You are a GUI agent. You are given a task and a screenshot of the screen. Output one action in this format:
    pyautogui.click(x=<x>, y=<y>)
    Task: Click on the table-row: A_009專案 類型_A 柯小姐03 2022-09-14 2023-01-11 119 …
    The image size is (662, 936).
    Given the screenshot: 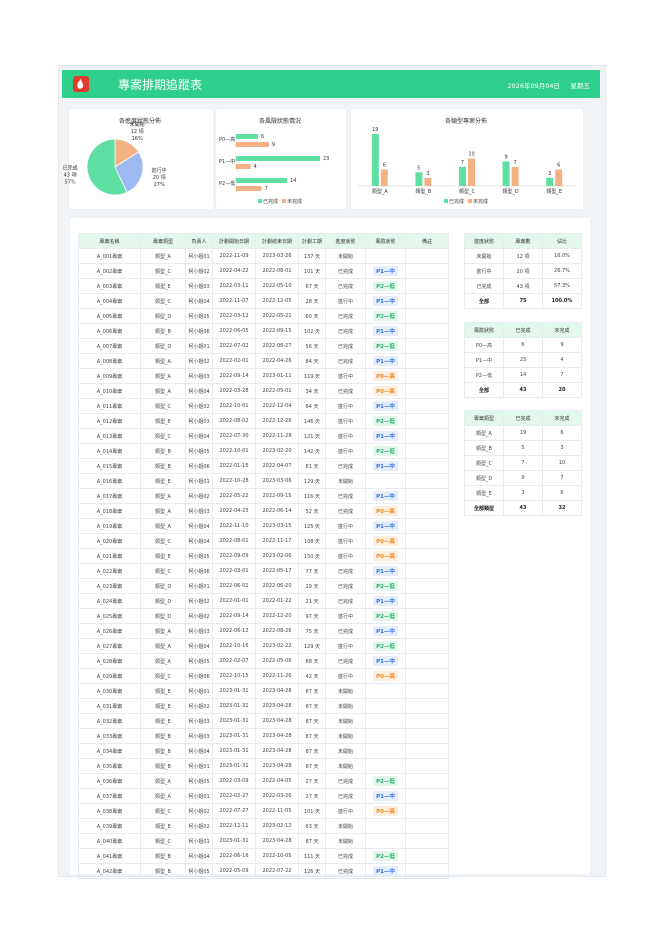 What is the action you would take?
    pyautogui.click(x=263, y=376)
    